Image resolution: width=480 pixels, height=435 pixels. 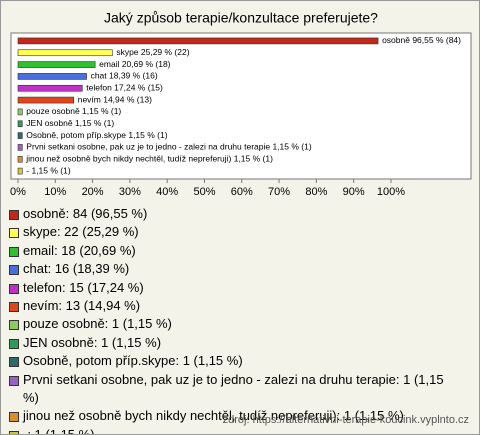 What do you see at coordinates (133, 361) in the screenshot?
I see `legend-label: Osobně, potom příp.skype: 1 (1,15 %)` at bounding box center [133, 361].